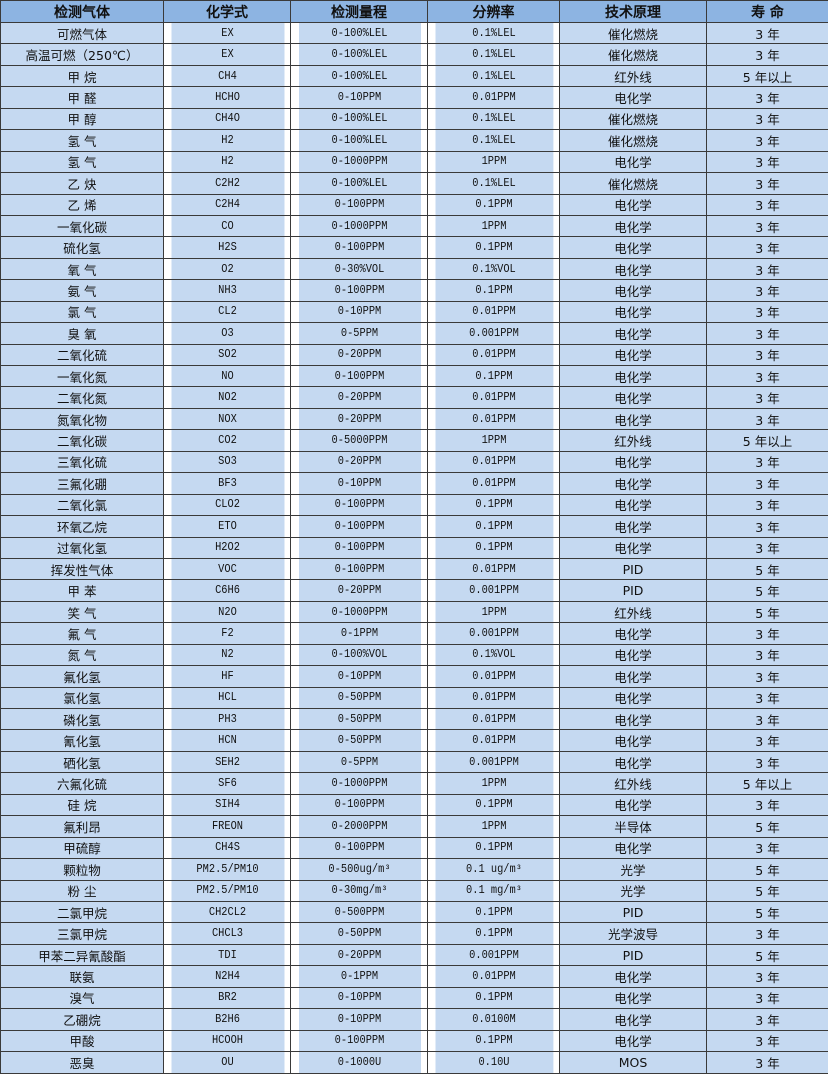 The height and width of the screenshot is (1074, 828). I want to click on gas-name-cell: 氧 气, so click(82, 269).